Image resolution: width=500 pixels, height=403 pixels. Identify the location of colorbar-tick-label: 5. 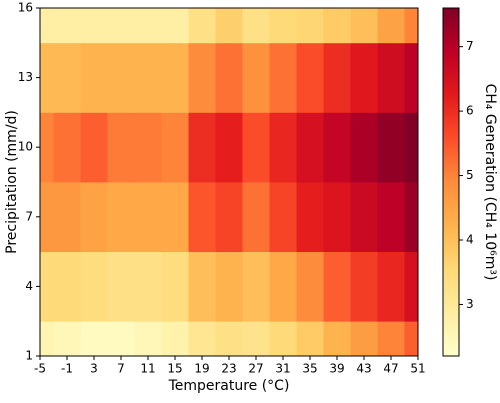
(470, 175).